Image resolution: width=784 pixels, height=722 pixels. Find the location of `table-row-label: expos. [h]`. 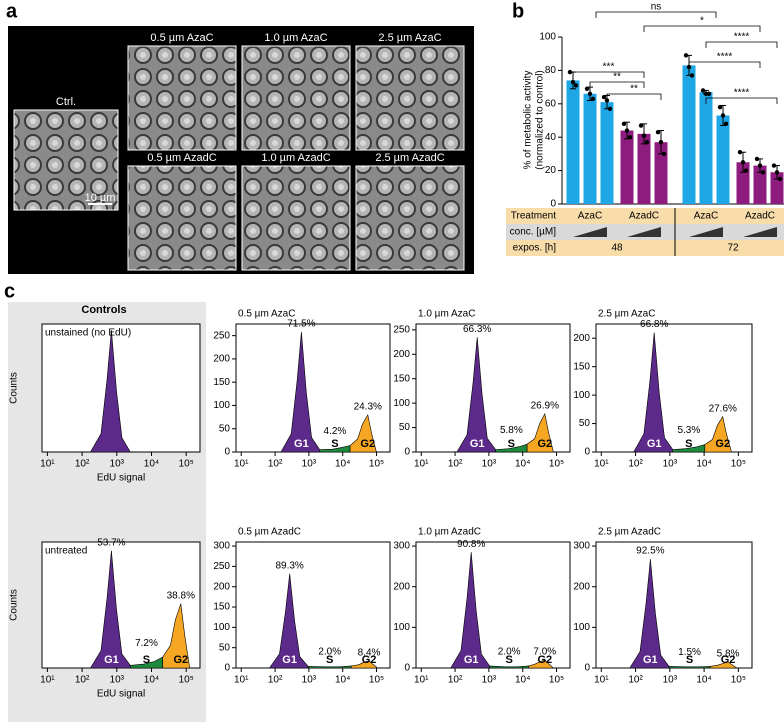

table-row-label: expos. [h] is located at coordinates (535, 248).